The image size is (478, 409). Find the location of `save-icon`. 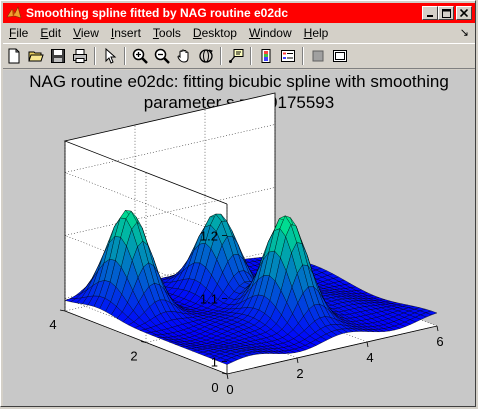

save-icon is located at coordinates (58, 56).